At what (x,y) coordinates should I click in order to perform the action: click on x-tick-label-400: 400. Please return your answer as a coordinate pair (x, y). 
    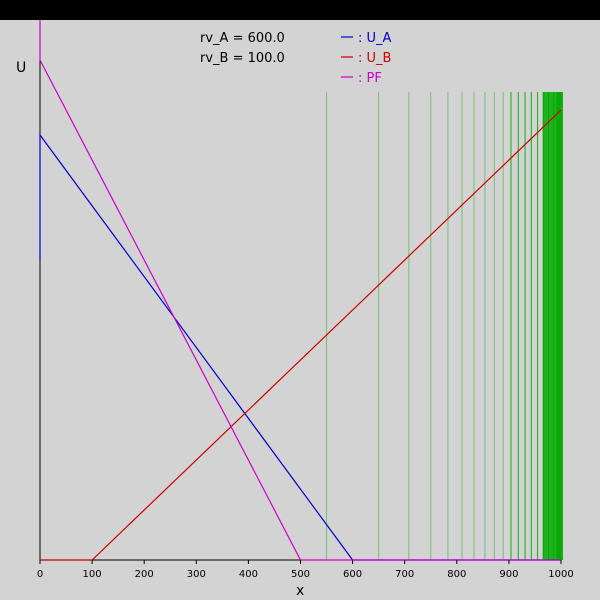
    Looking at the image, I should click on (248, 574).